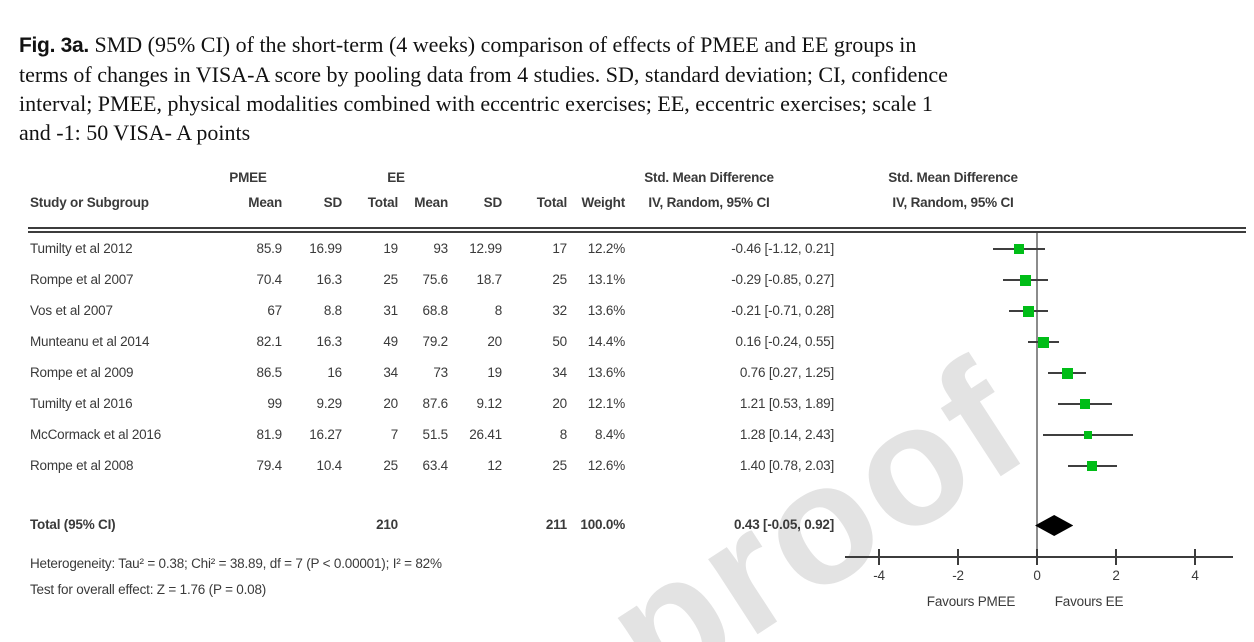 The height and width of the screenshot is (642, 1254). I want to click on study-name: Rompe et al 2007, so click(82, 279).